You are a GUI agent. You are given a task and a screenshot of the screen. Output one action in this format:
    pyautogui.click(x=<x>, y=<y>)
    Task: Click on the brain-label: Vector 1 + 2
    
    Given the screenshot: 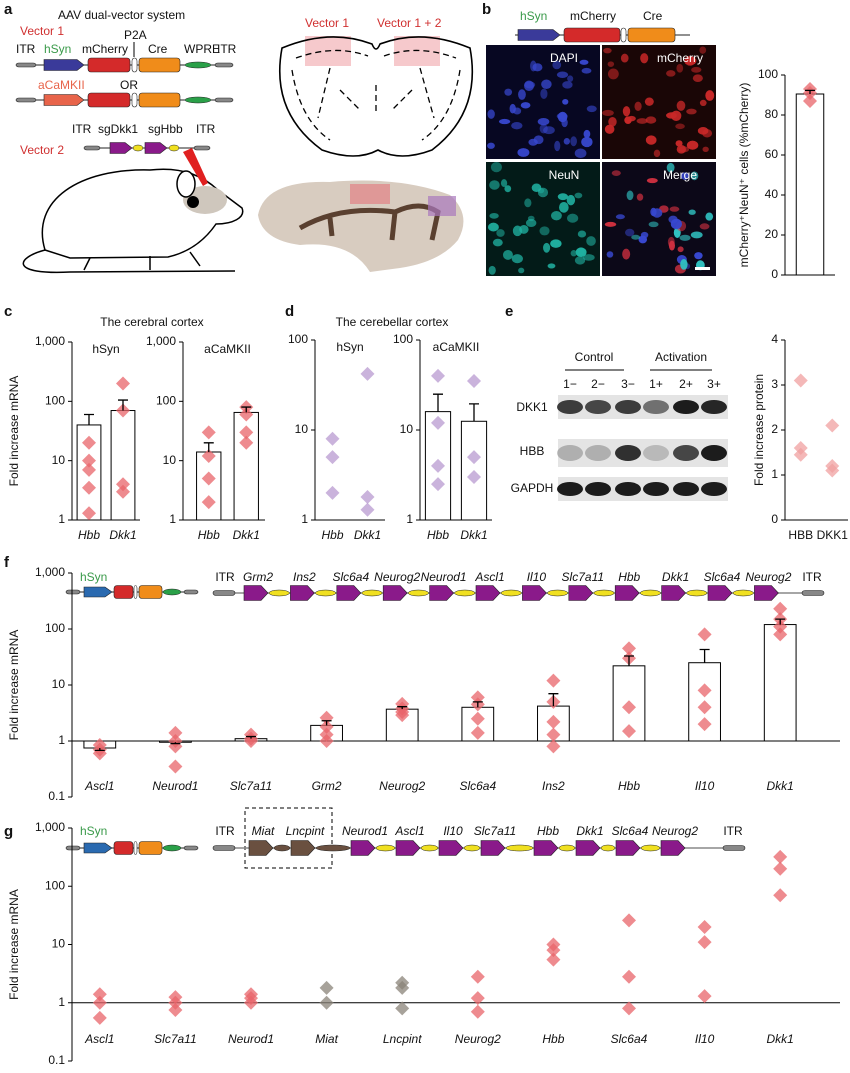 What is the action you would take?
    pyautogui.click(x=409, y=23)
    